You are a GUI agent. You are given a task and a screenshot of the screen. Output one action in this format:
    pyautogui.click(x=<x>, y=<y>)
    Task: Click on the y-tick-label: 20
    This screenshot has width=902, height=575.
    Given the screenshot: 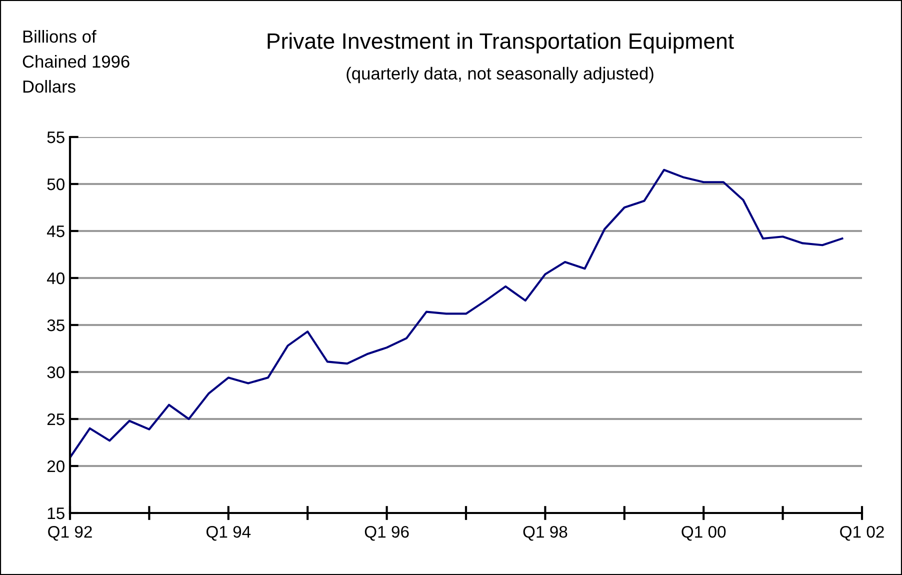 What is the action you would take?
    pyautogui.click(x=55, y=466)
    